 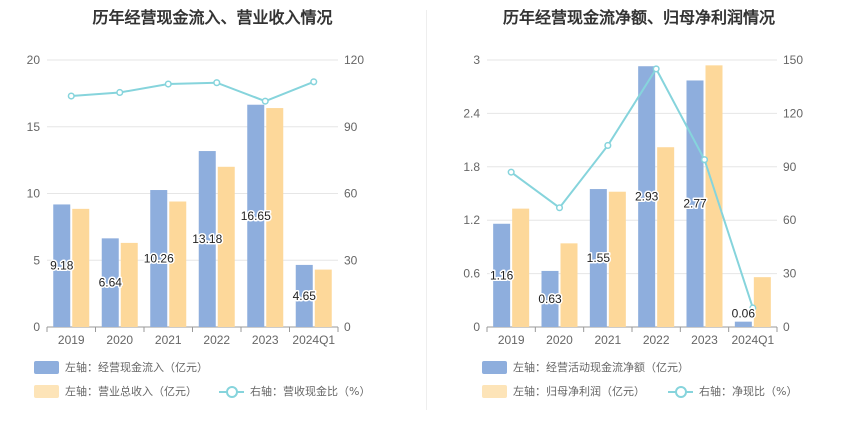 I want to click on bar-data-label: 0.63, so click(x=550, y=299).